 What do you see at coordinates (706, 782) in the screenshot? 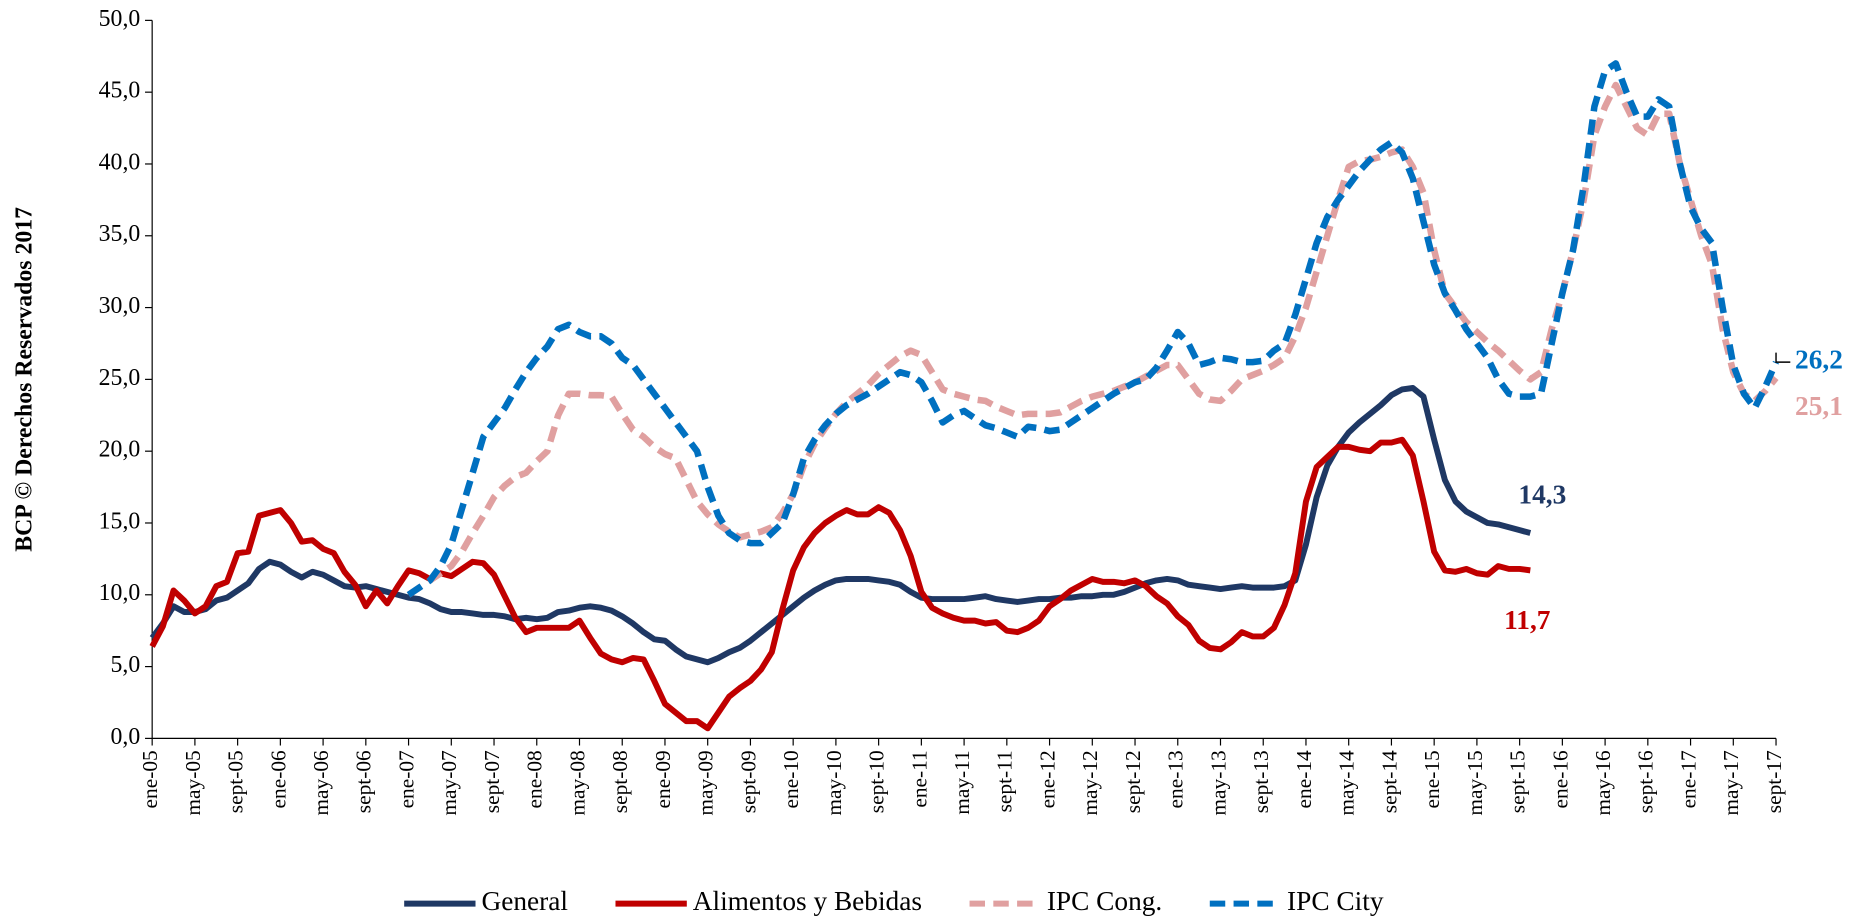
I see `x-tick-label: may-09` at bounding box center [706, 782].